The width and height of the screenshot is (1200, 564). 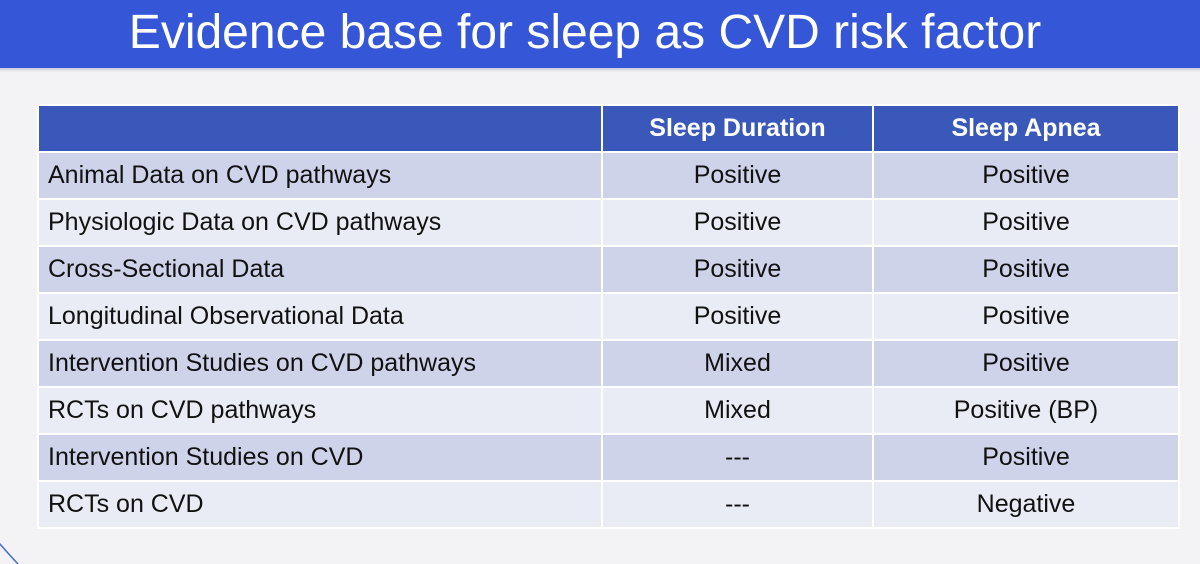 What do you see at coordinates (1026, 410) in the screenshot?
I see `evidence-cell: Positive (BP)` at bounding box center [1026, 410].